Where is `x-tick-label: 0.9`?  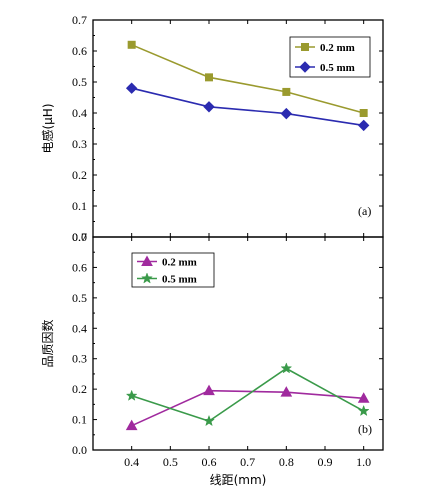
x-tick-label: 0.9 is located at coordinates (325, 462).